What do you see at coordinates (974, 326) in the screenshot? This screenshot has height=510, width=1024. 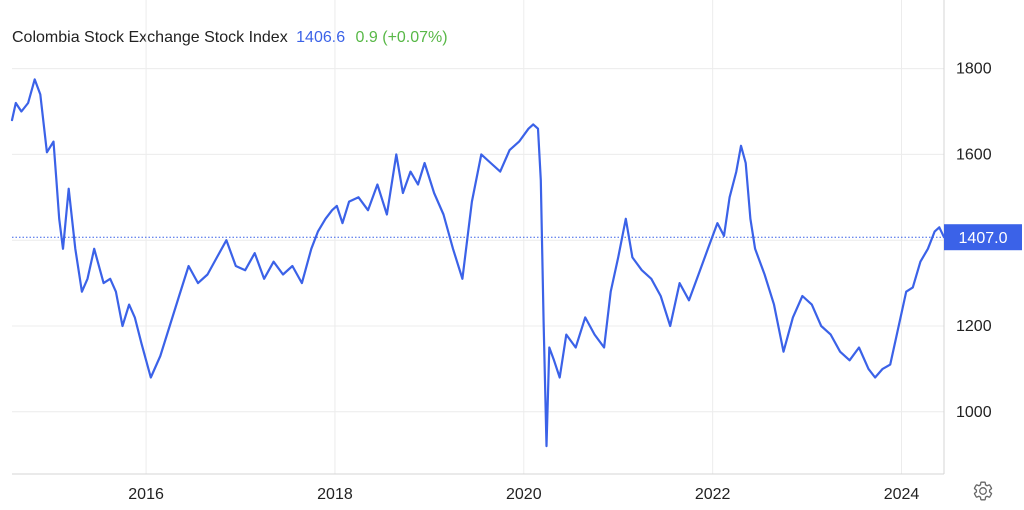 I see `y-tick-label: 1200` at bounding box center [974, 326].